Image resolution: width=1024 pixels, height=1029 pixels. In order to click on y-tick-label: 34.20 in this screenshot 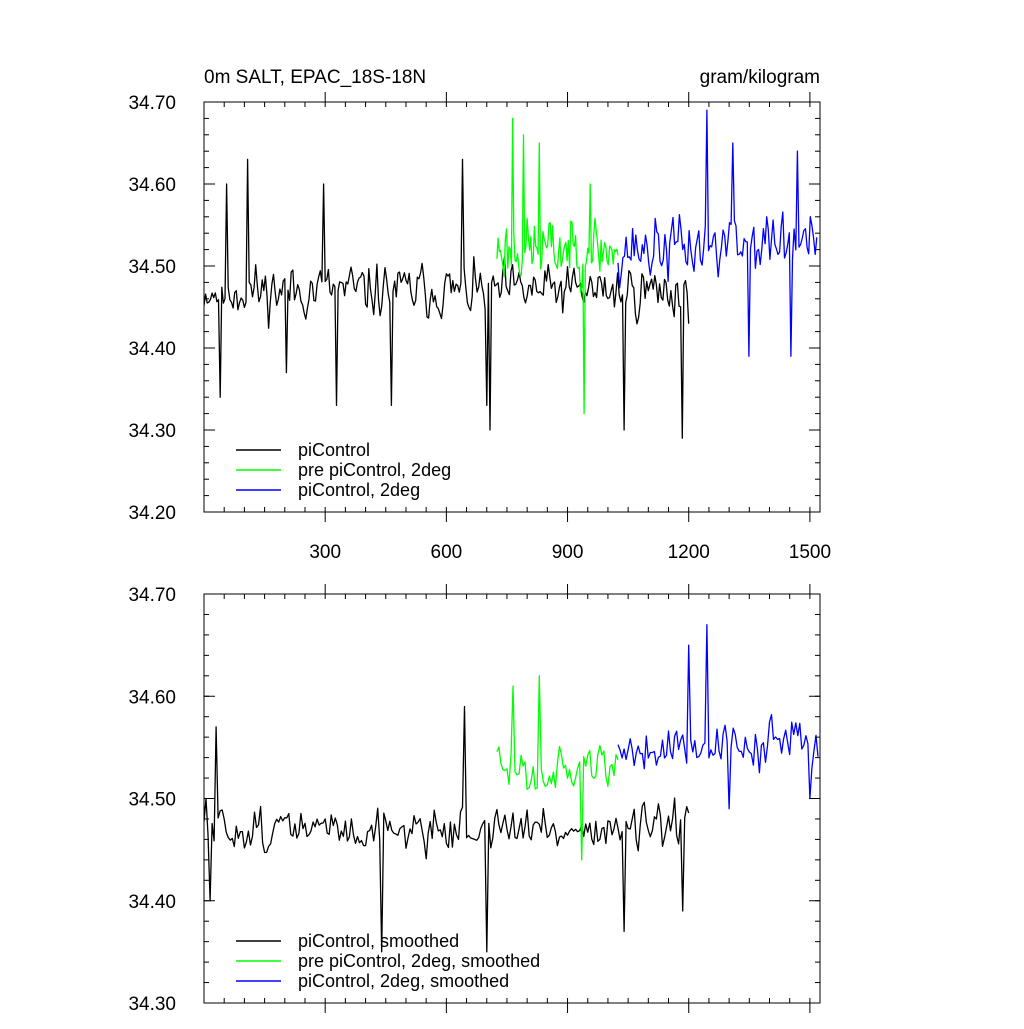, I will do `click(152, 513)`.